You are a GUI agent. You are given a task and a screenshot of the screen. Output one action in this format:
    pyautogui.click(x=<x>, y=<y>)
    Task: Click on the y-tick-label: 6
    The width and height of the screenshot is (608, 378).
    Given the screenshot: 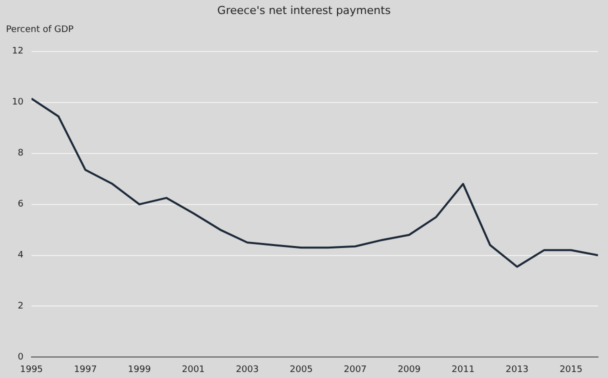 What is the action you would take?
    pyautogui.click(x=21, y=205)
    